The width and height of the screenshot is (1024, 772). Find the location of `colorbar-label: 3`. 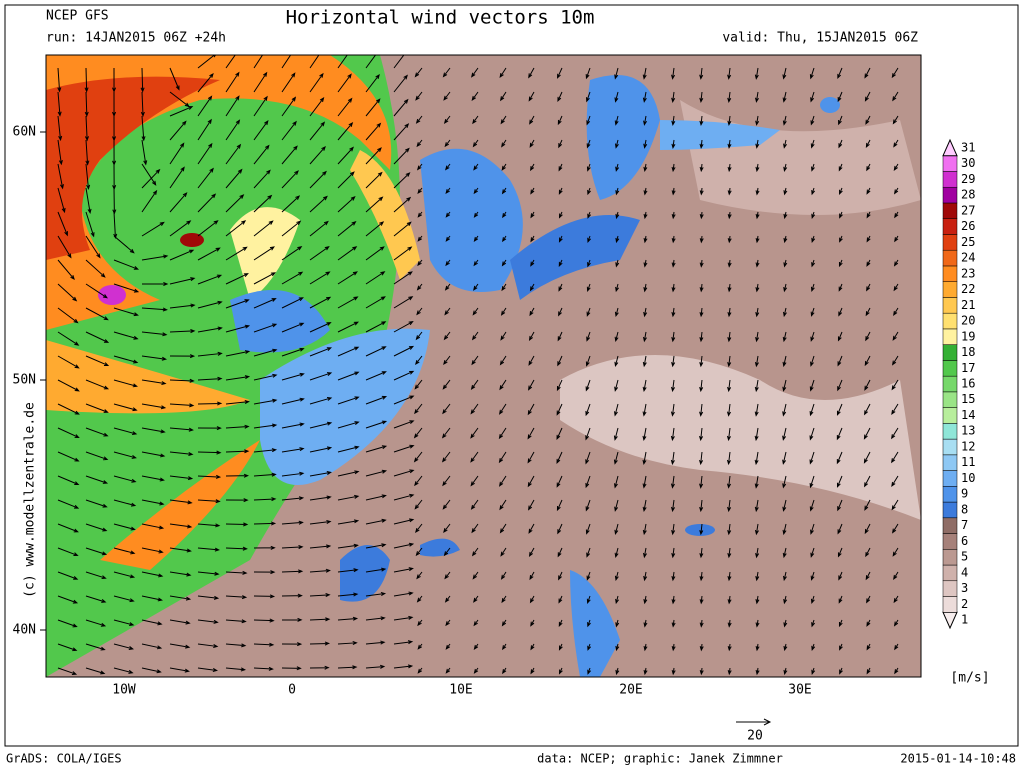

colorbar-label: 3 is located at coordinates (964, 588).